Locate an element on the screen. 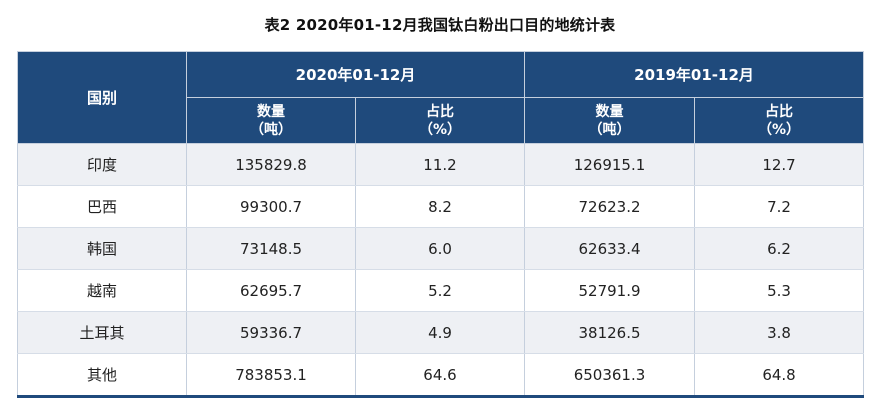 The width and height of the screenshot is (880, 419). country-cell: 巴西 is located at coordinates (102, 206).